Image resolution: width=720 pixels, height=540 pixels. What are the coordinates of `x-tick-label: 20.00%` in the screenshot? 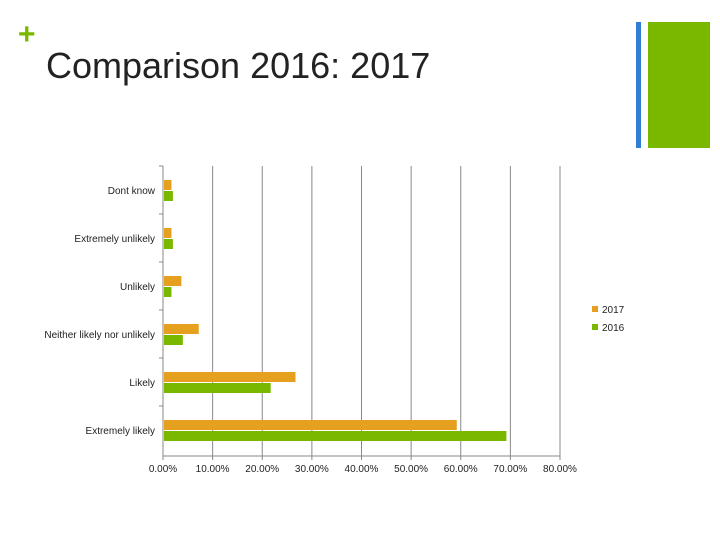 It's located at (262, 469).